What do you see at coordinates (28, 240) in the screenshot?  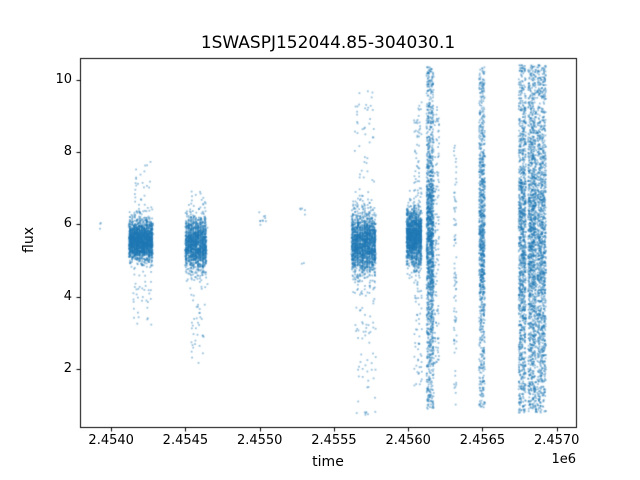 I see `y-axis-label: flux` at bounding box center [28, 240].